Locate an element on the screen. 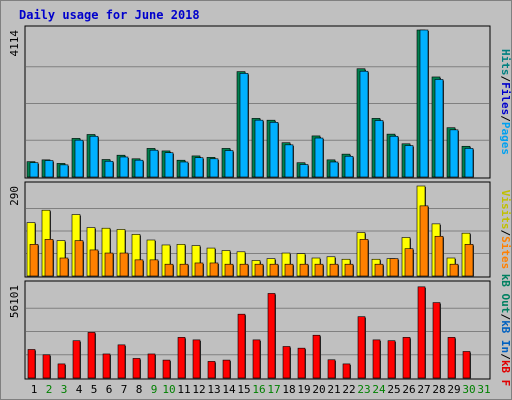 The image size is (512, 400). legend-kb-in: kB In is located at coordinates (505, 336).